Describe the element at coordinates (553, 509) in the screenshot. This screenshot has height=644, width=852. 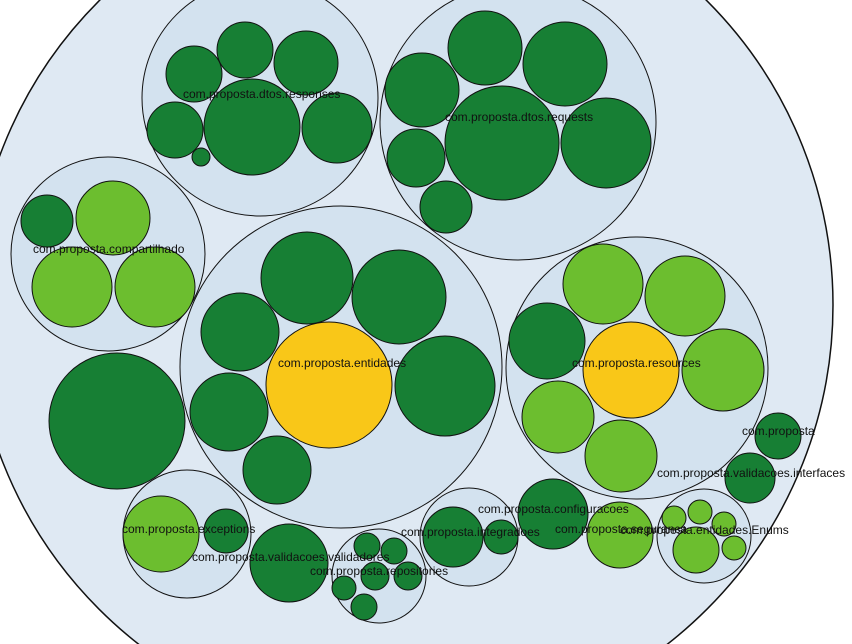
I see `label-configuracoes: com.proposta.configuracoes` at that location.